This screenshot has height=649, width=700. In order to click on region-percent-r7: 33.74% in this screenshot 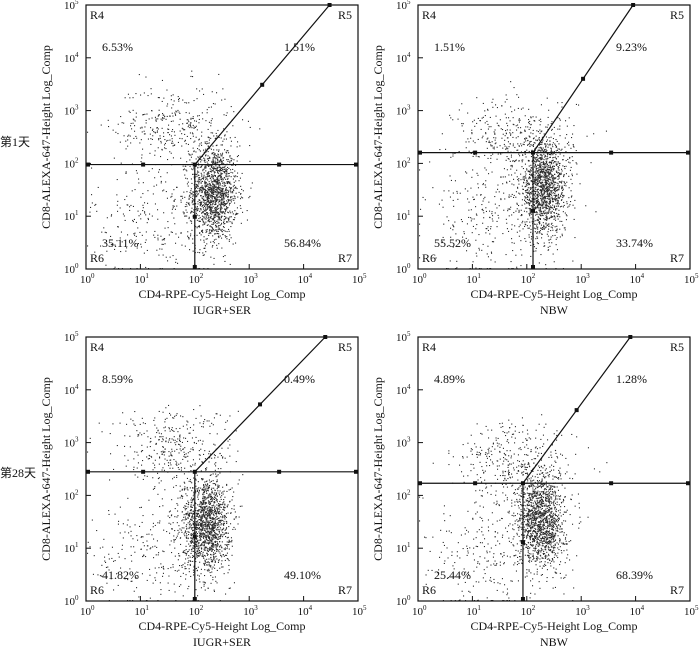, I will do `click(634, 243)`.